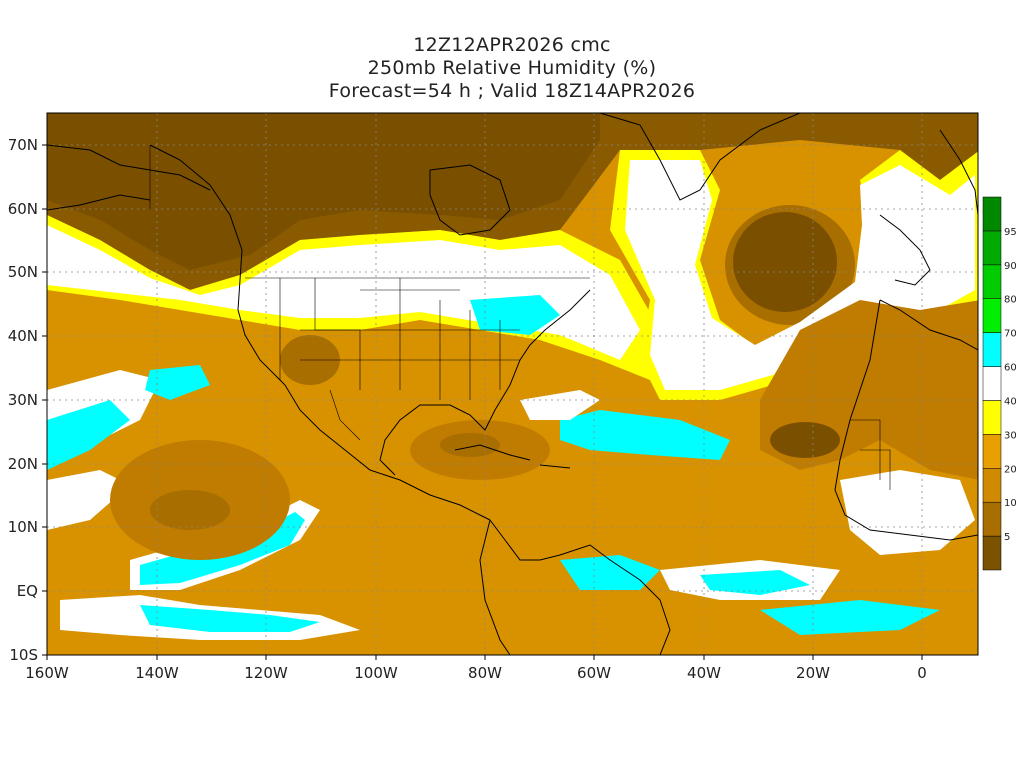 This screenshot has width=1024, height=768. I want to click on lon-label: 60W, so click(594, 673).